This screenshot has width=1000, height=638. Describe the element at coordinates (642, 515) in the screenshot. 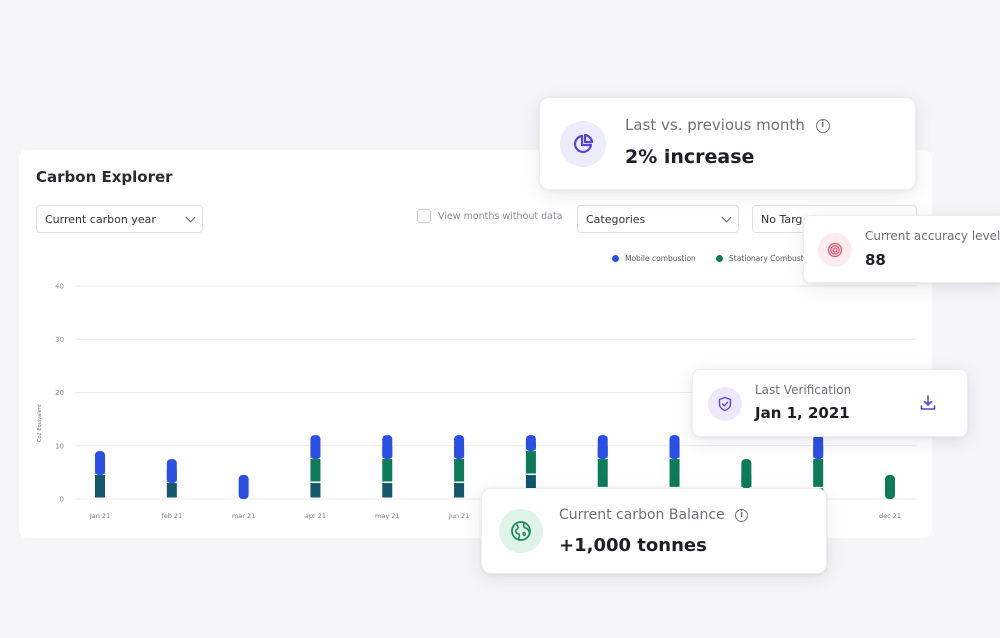

I see `balance-card-label: Current carbon Balance` at that location.